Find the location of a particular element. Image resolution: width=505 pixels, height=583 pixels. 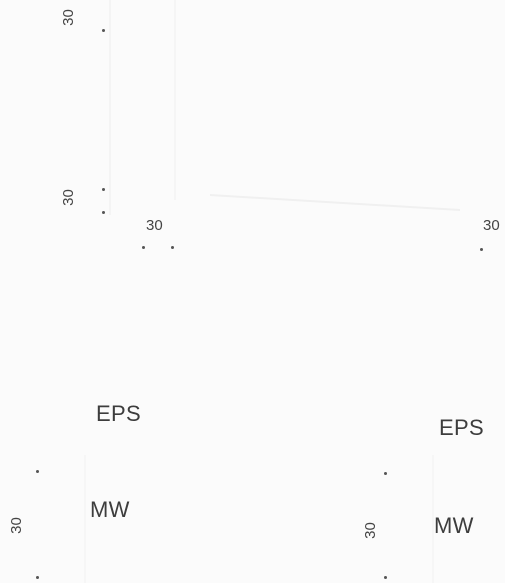

layer-label-left-mw: MW is located at coordinates (110, 509).